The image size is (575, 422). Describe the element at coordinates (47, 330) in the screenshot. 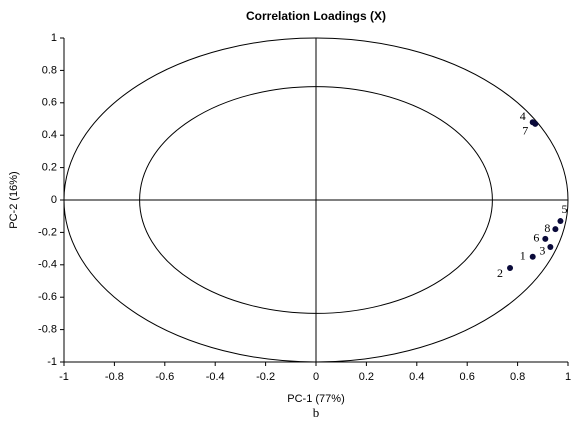

I see `y-tick-label: -0.8` at that location.